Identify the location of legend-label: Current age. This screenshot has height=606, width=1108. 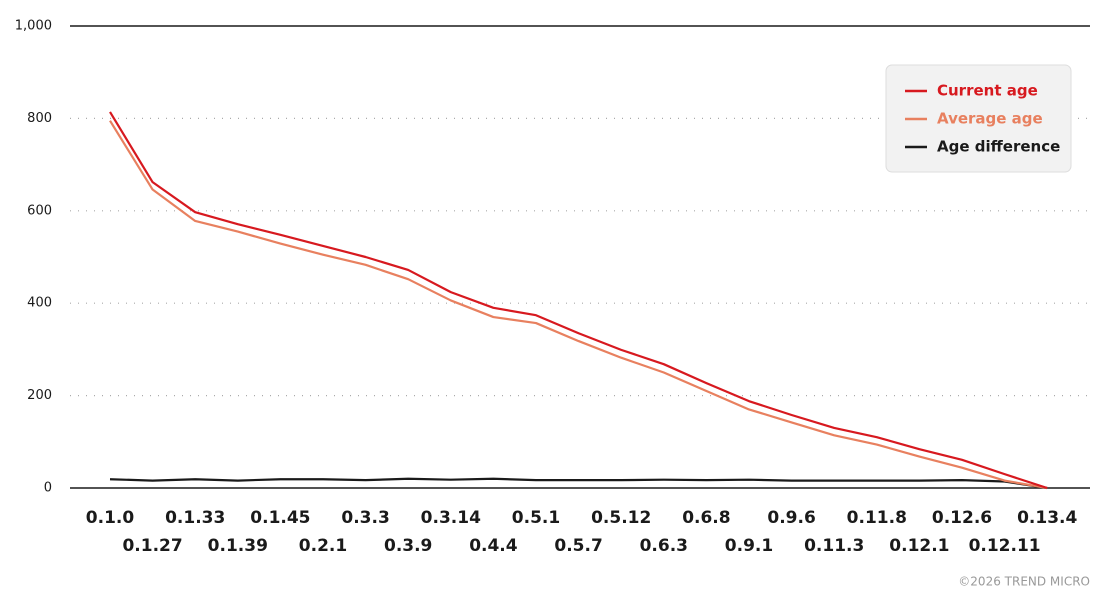
(987, 91).